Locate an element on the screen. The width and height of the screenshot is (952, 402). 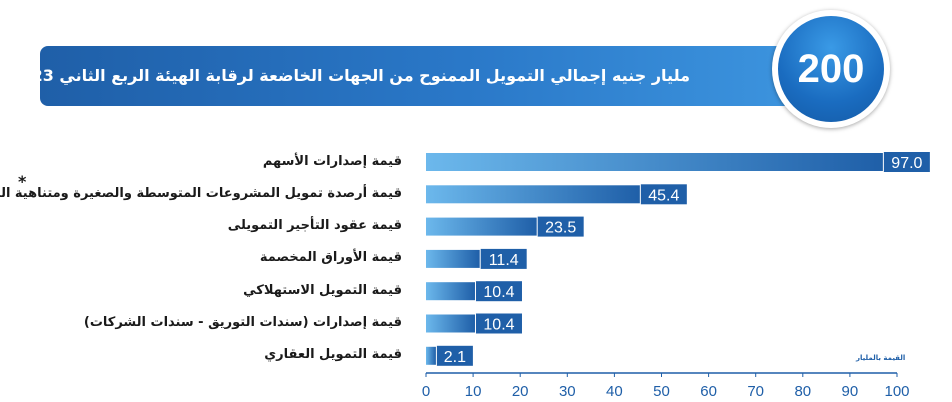
value-label-5: 10.4 is located at coordinates (498, 325).